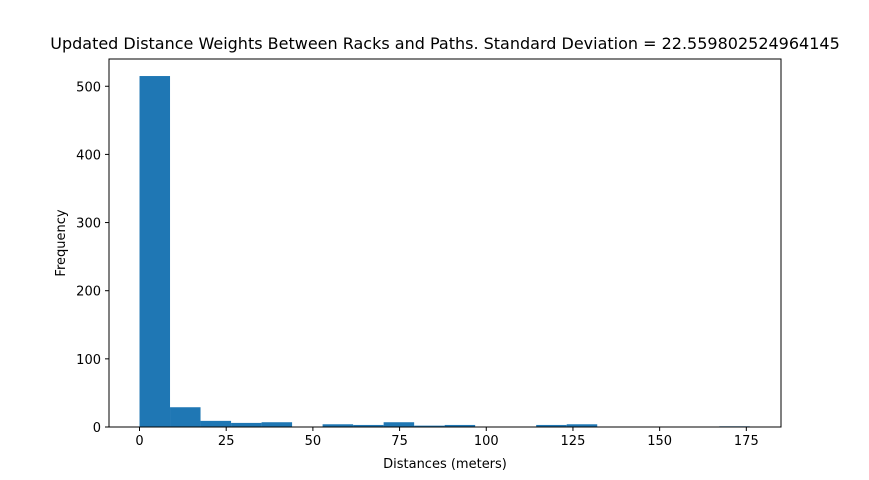 The height and width of the screenshot is (480, 869). I want to click on y-tick-label-5: 500, so click(88, 87).